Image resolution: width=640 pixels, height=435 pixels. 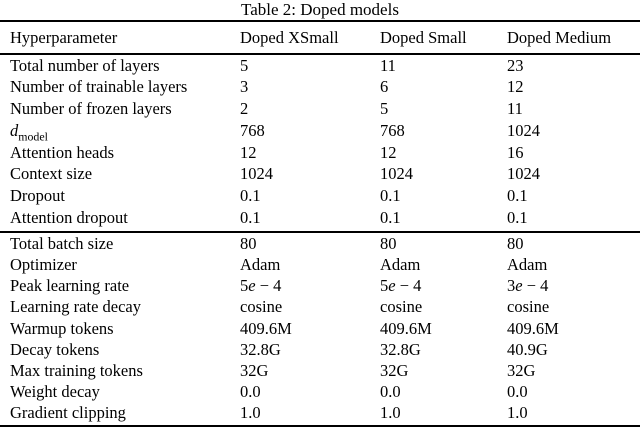 What do you see at coordinates (559, 37) in the screenshot?
I see `column-header-doped-medium: Doped Medium` at bounding box center [559, 37].